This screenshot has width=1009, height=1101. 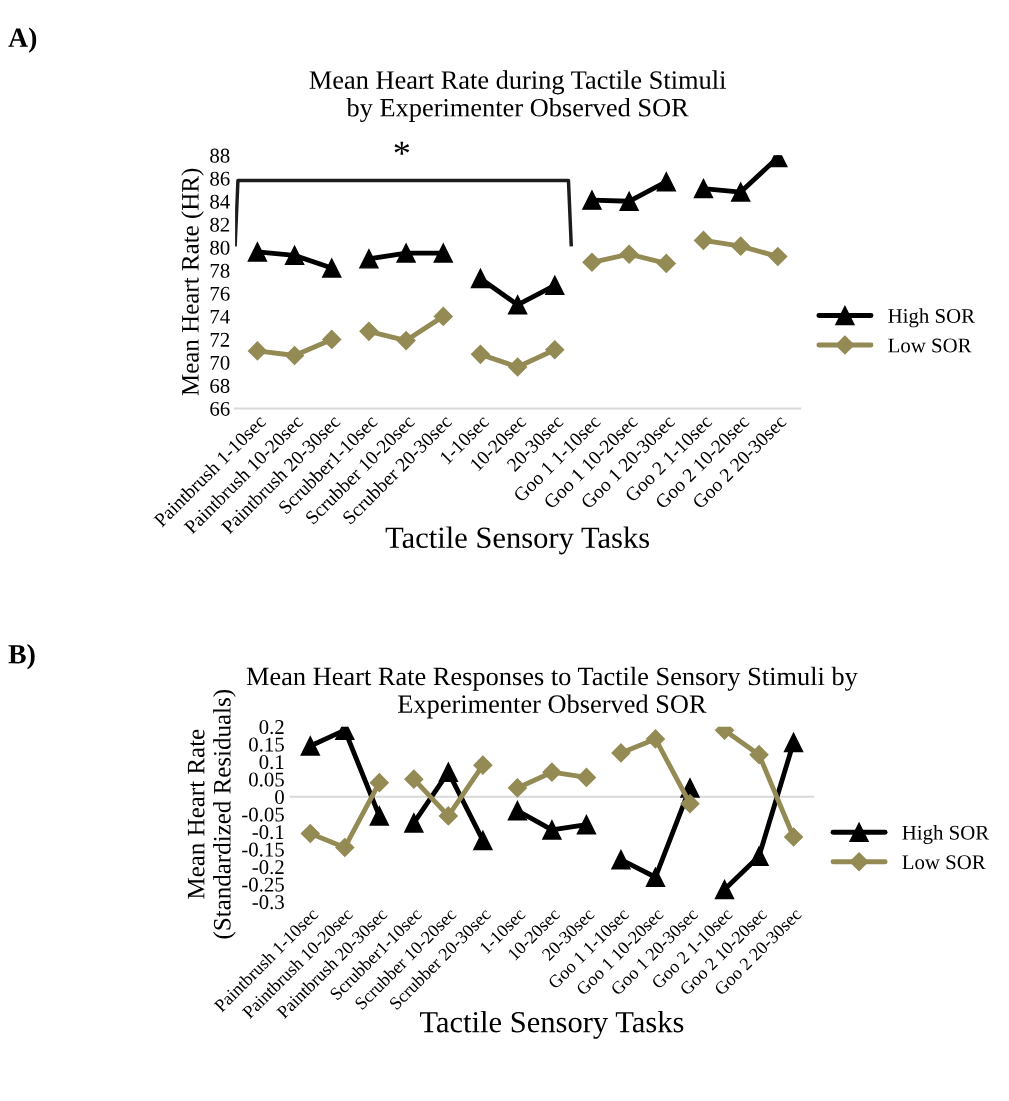 I want to click on y-tick-label: 0.1, so click(x=271, y=762).